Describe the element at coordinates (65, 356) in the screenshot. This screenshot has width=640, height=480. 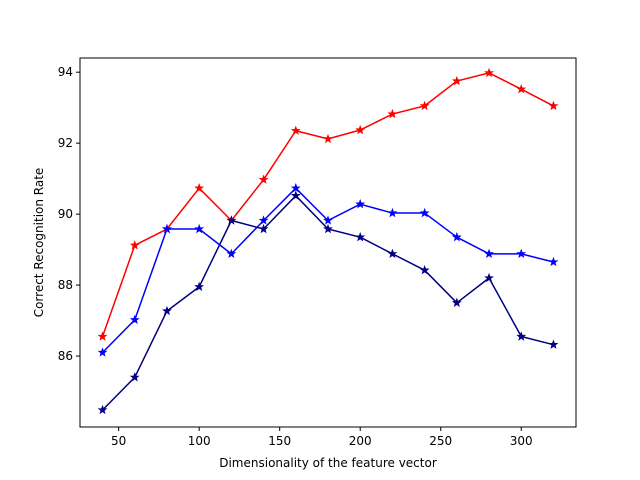
I see `y-tick-label: 86` at that location.